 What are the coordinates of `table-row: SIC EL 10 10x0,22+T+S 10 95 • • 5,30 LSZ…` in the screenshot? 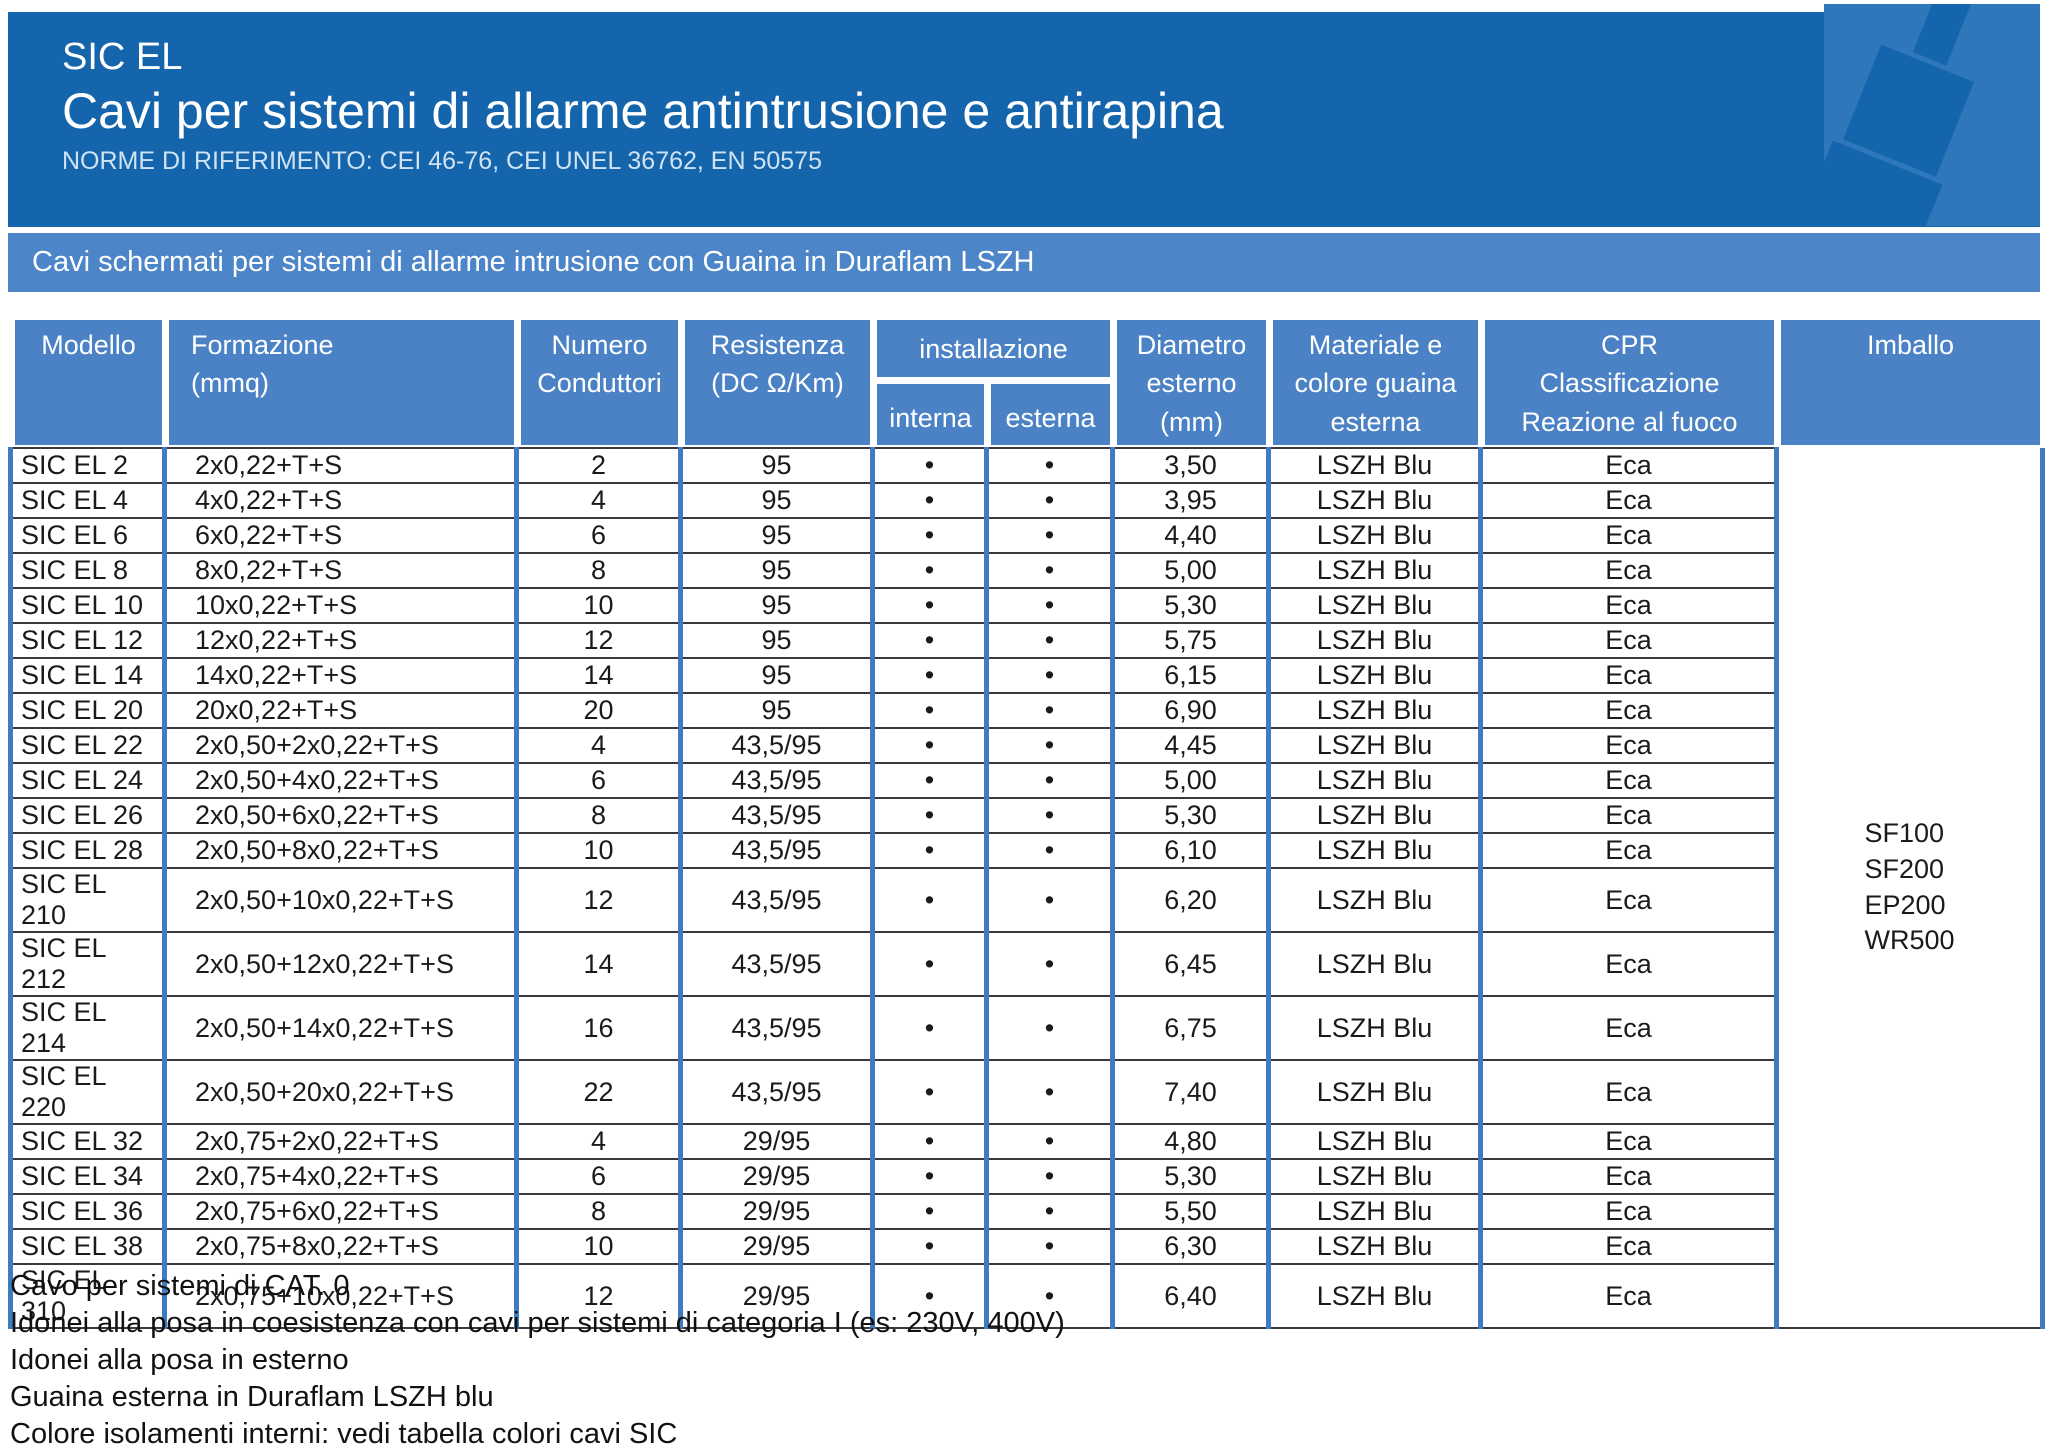 It's located at (1025, 605).